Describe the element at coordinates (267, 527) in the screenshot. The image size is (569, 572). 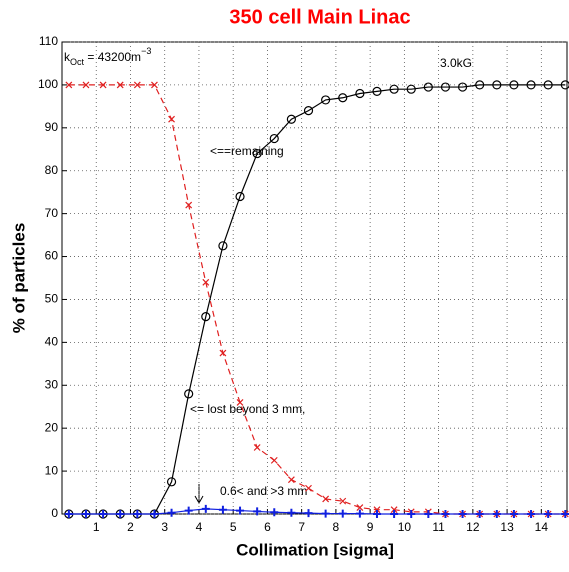
I see `x-tick-label: 6` at that location.